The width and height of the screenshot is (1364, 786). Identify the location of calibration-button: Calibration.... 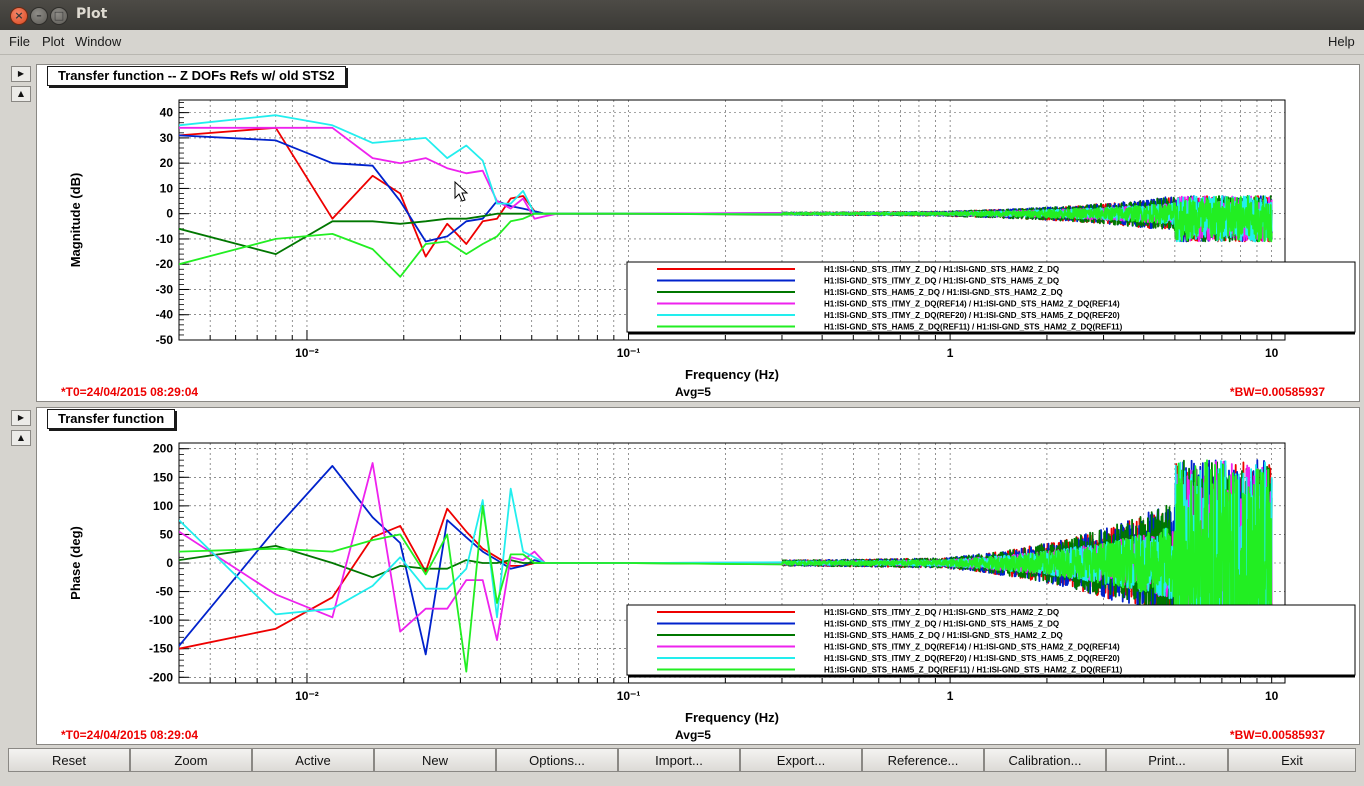
(1045, 760).